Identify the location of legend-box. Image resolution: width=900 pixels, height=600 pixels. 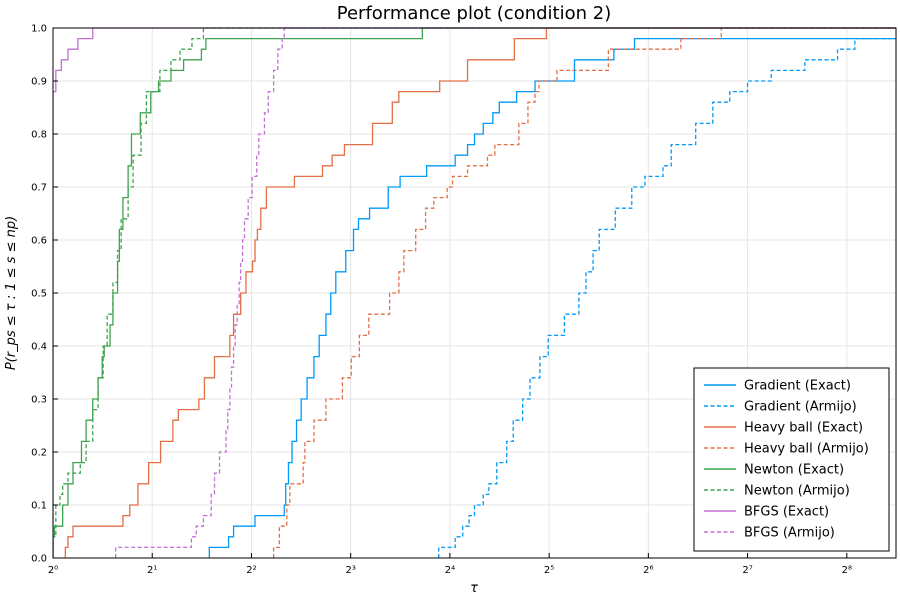
(791, 459).